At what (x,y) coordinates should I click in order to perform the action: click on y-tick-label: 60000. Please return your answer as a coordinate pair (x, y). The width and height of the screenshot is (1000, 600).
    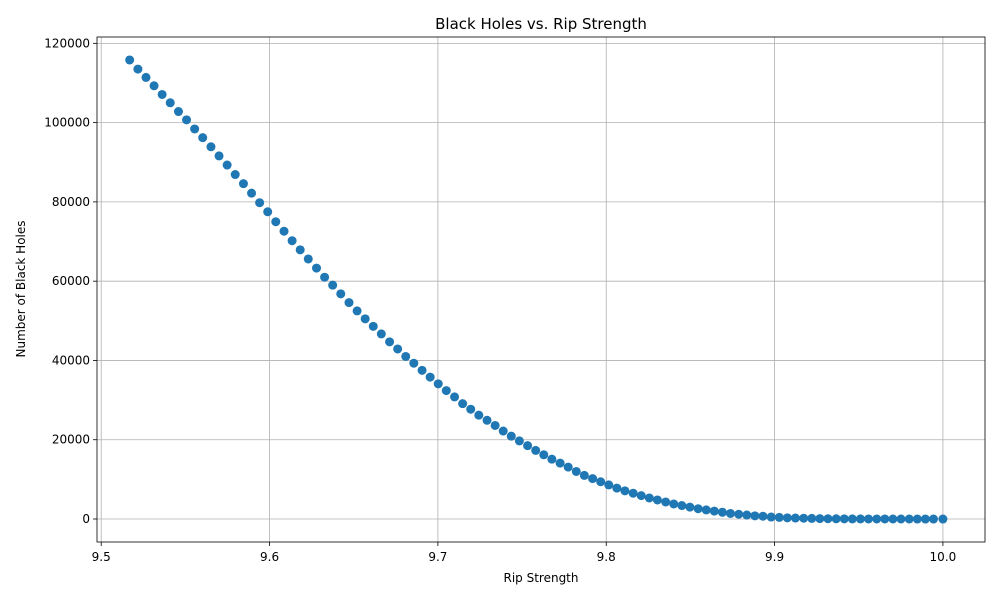
    Looking at the image, I should click on (71, 281).